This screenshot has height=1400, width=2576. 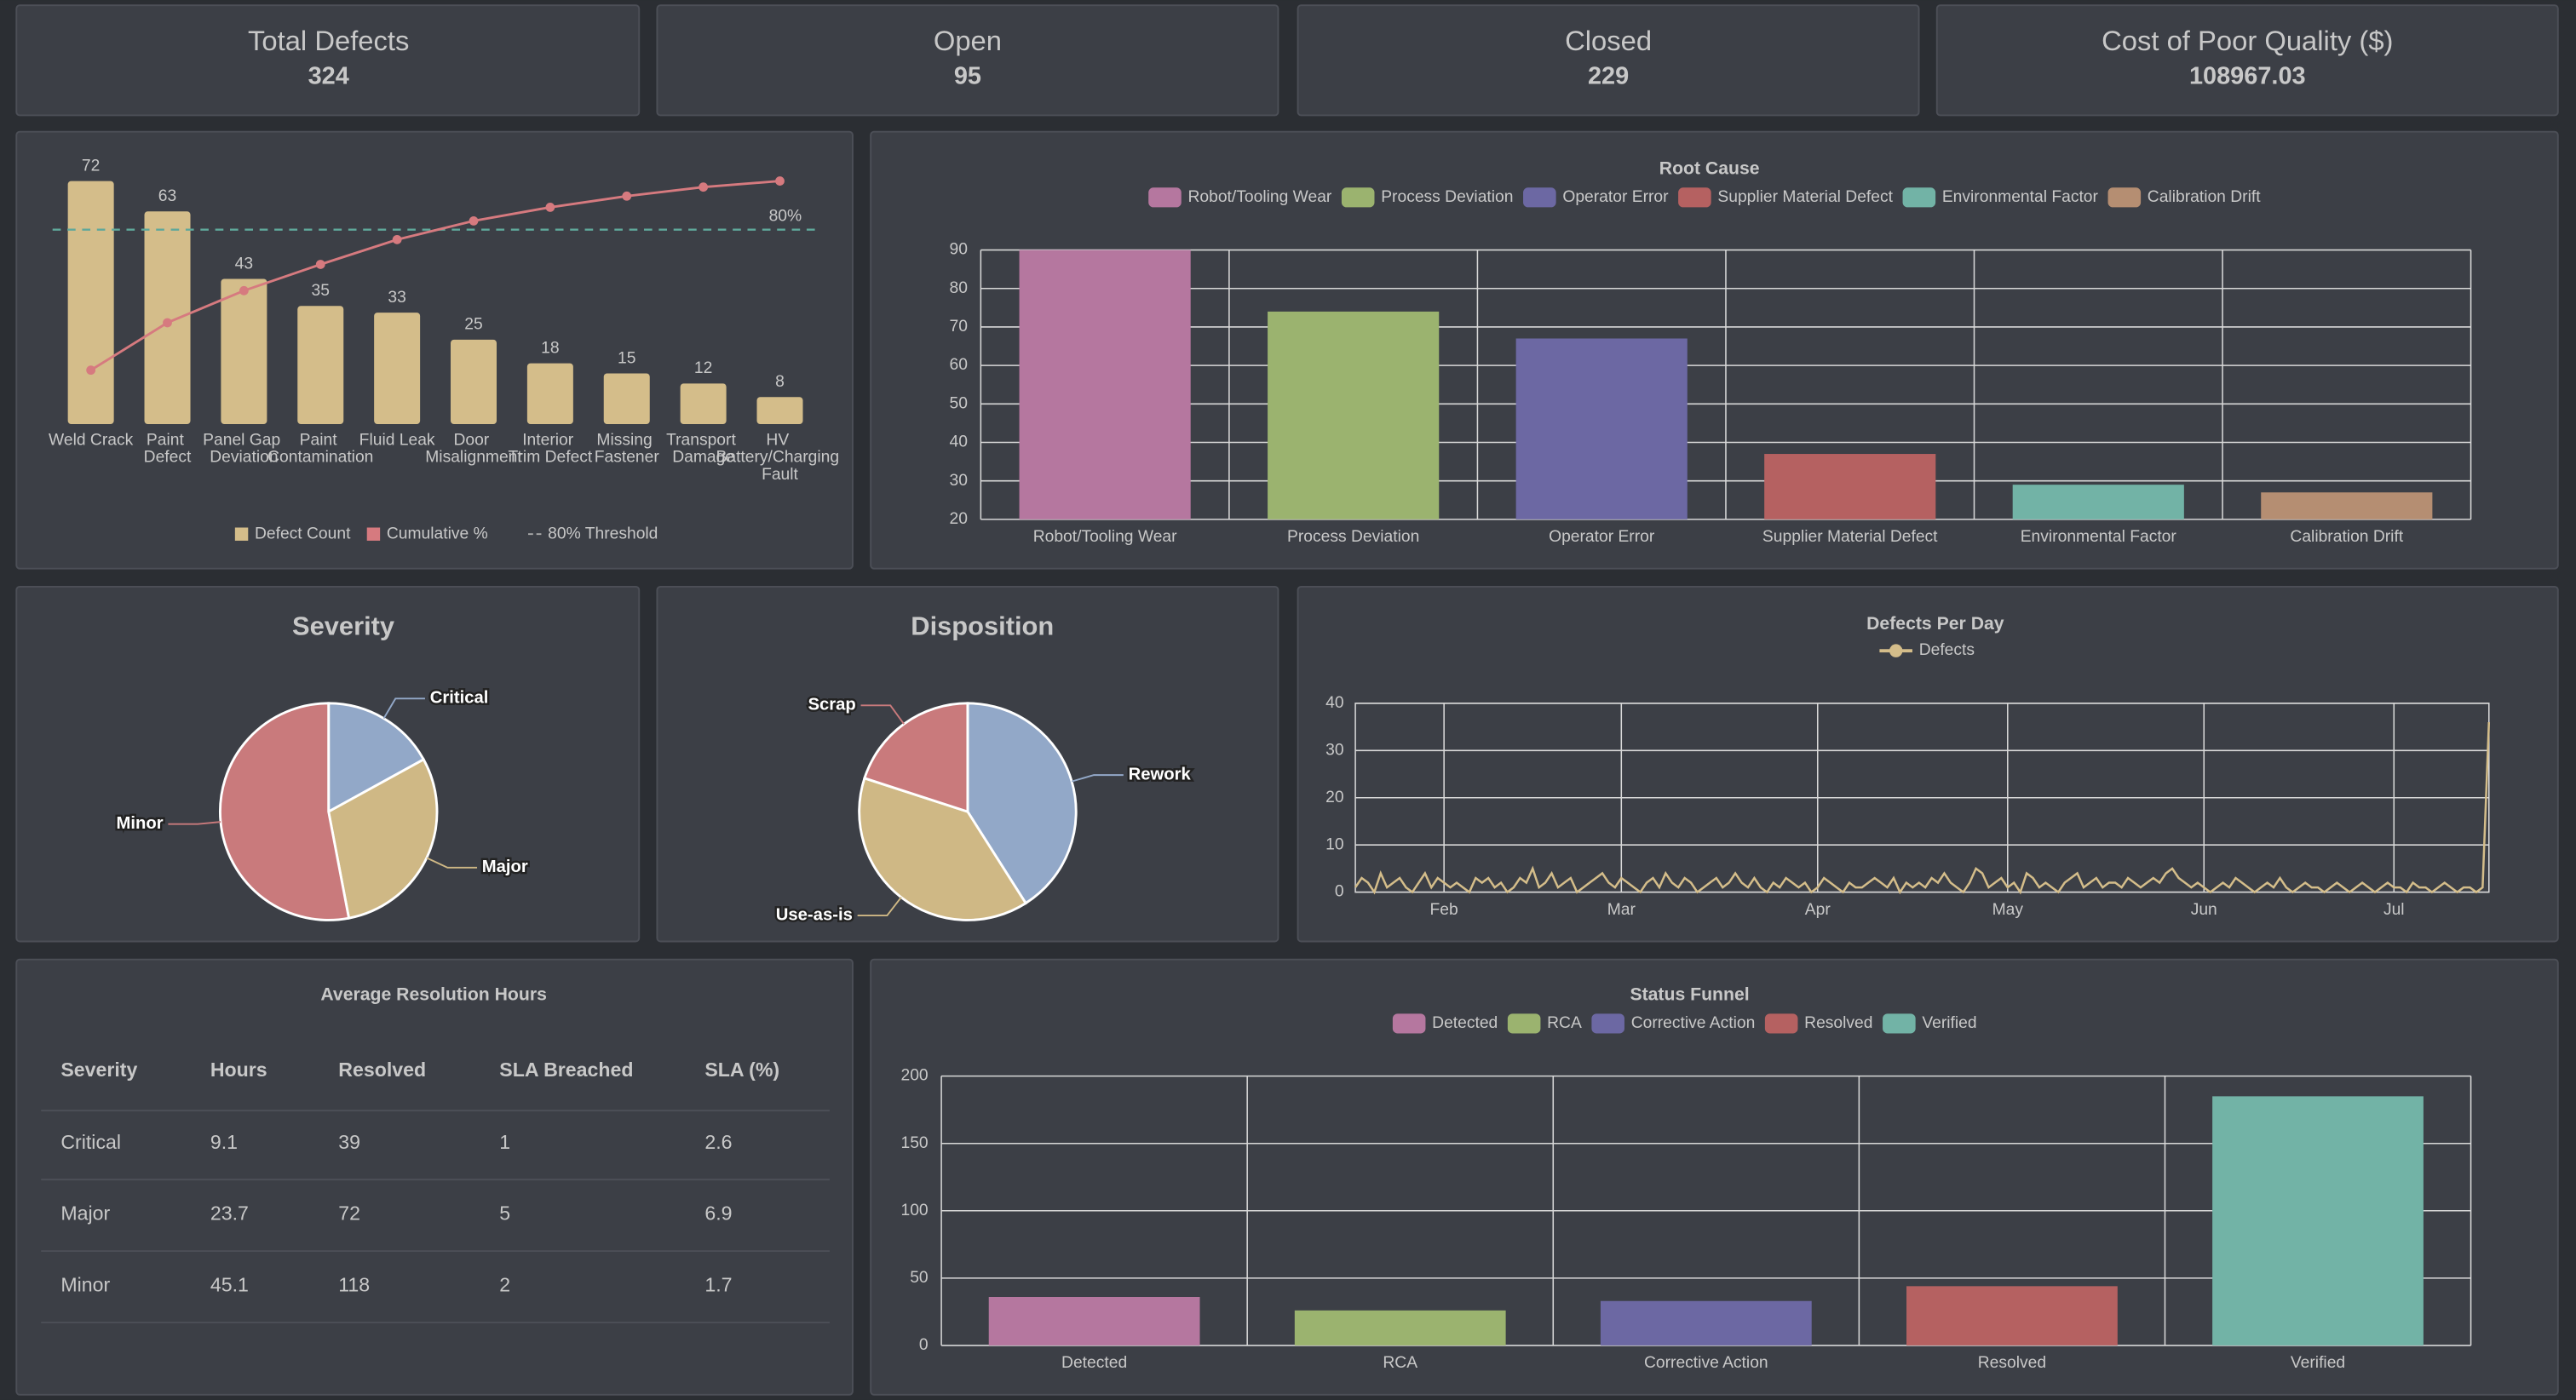 I want to click on y-tick-label: 200, so click(x=914, y=1076).